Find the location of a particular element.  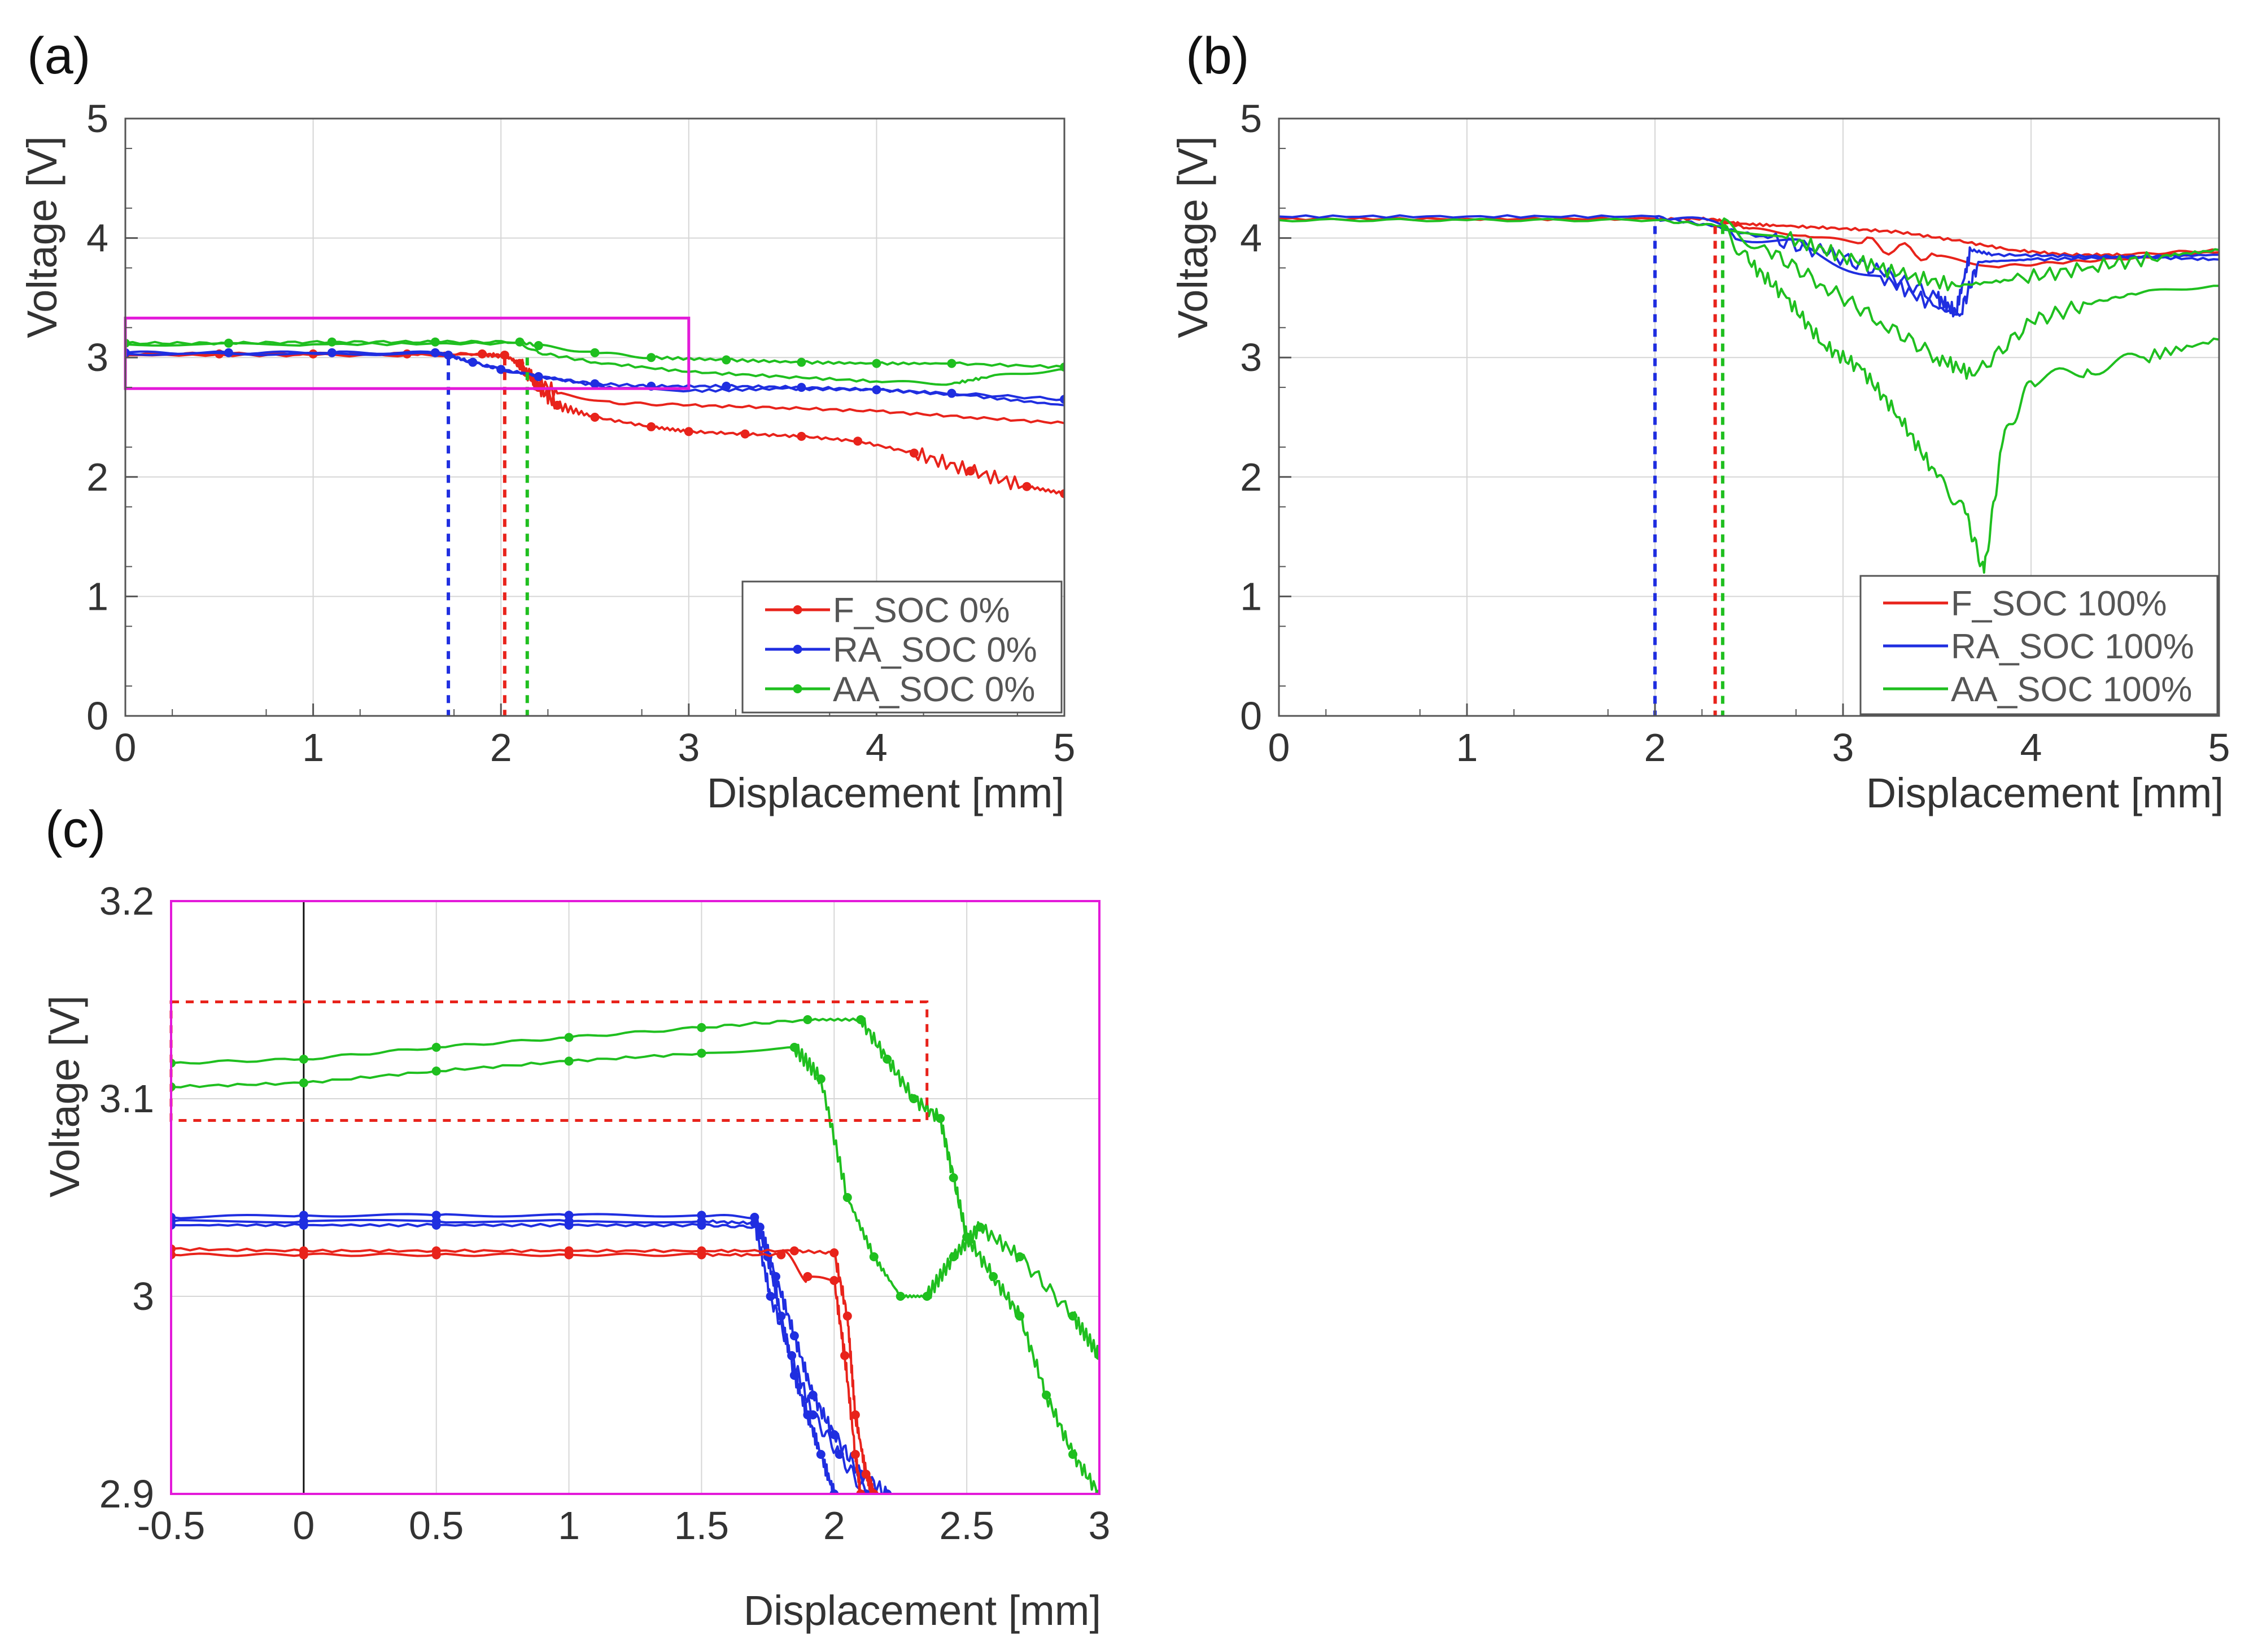

panel-c-xtick-label-6: 2.5 is located at coordinates (966, 1526).